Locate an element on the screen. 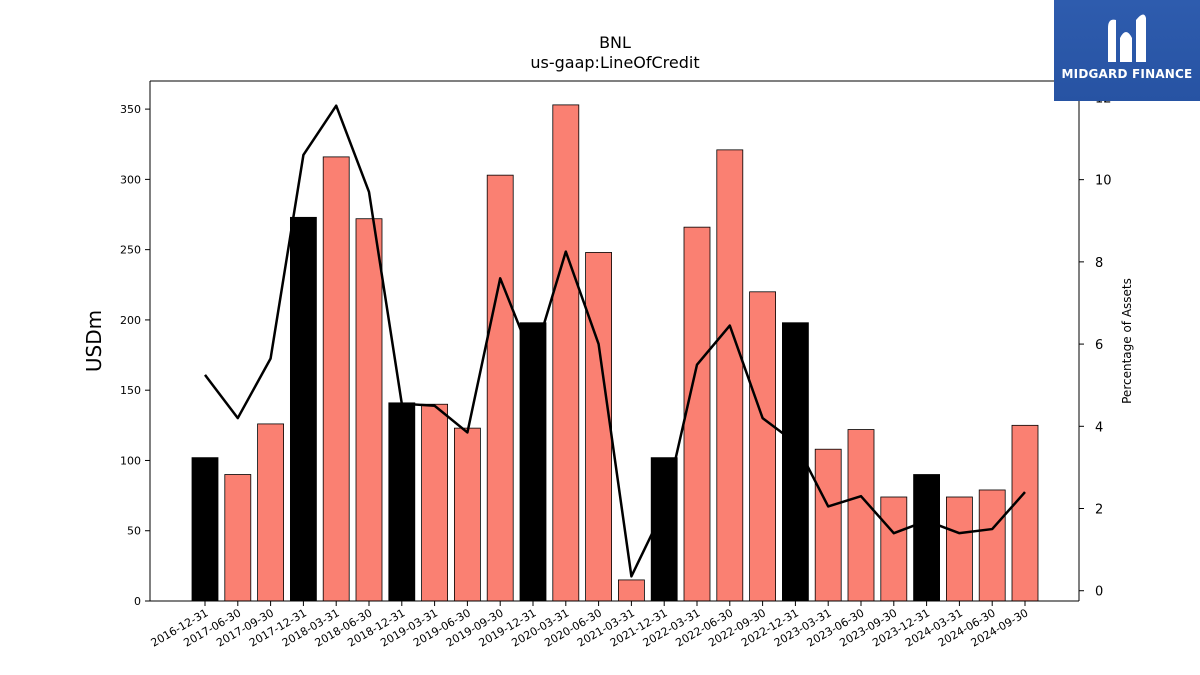  y-tick-label-0: 0 is located at coordinates (137, 601).